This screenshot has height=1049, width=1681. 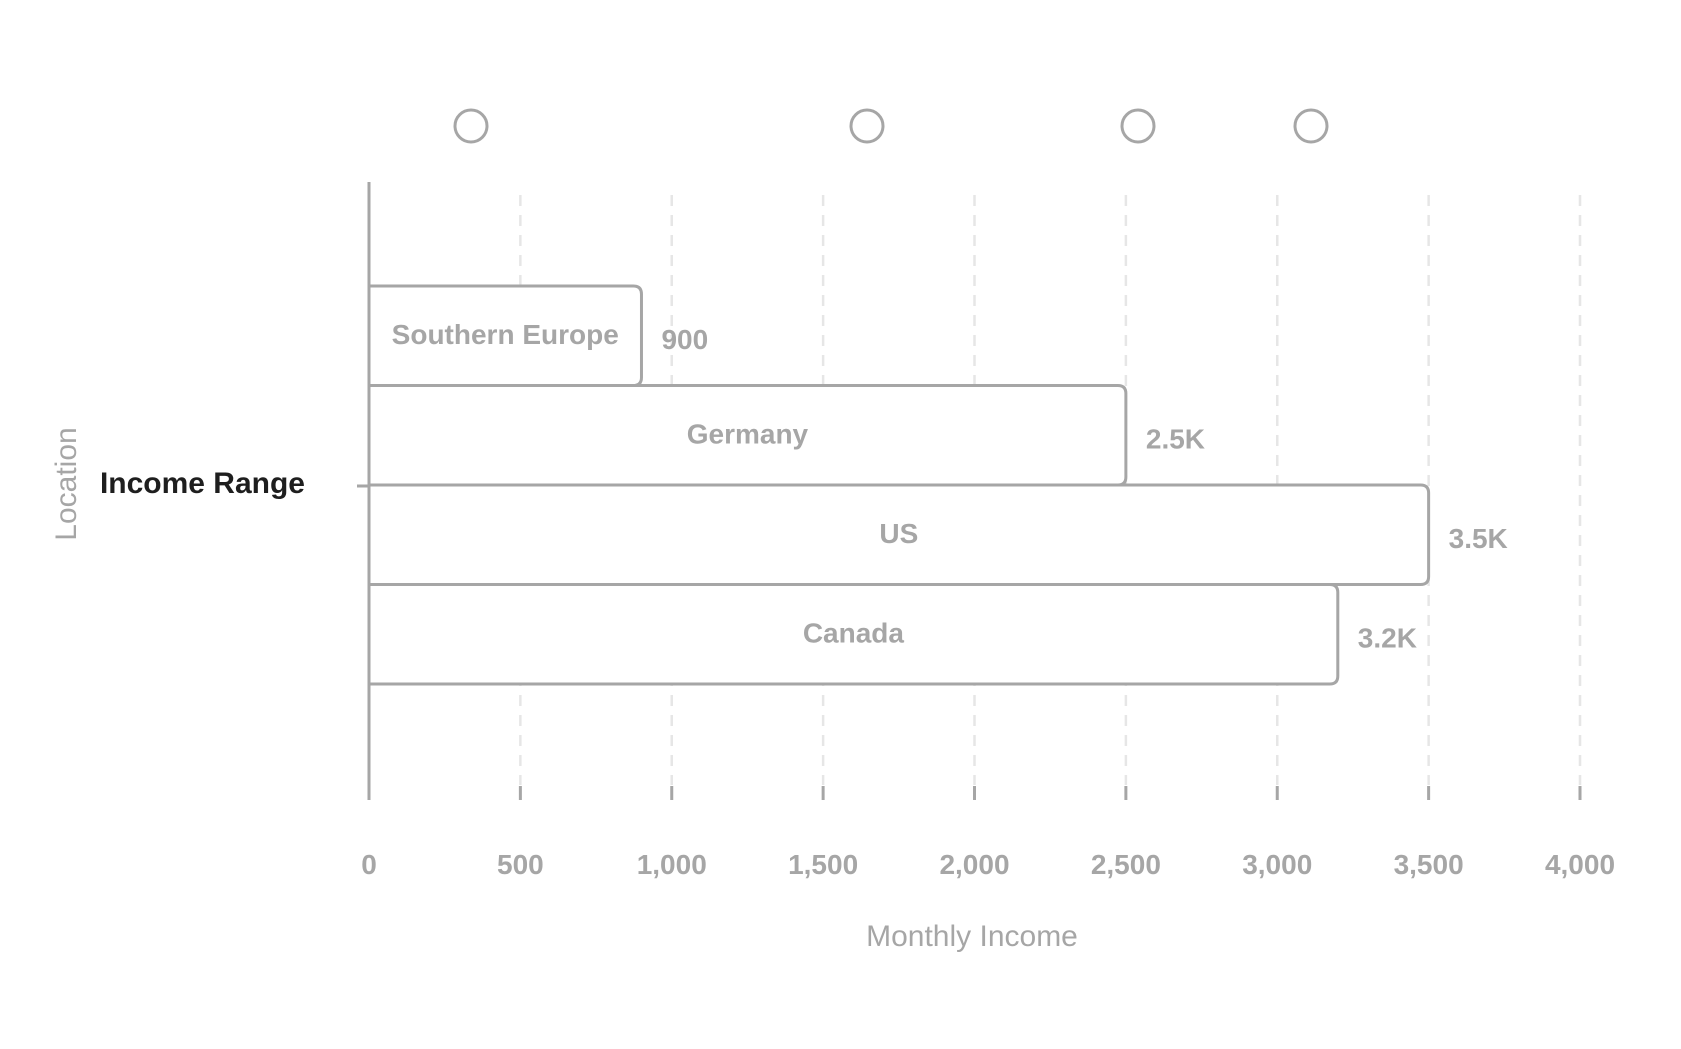 What do you see at coordinates (748, 434) in the screenshot?
I see `bar-name-label: Germany` at bounding box center [748, 434].